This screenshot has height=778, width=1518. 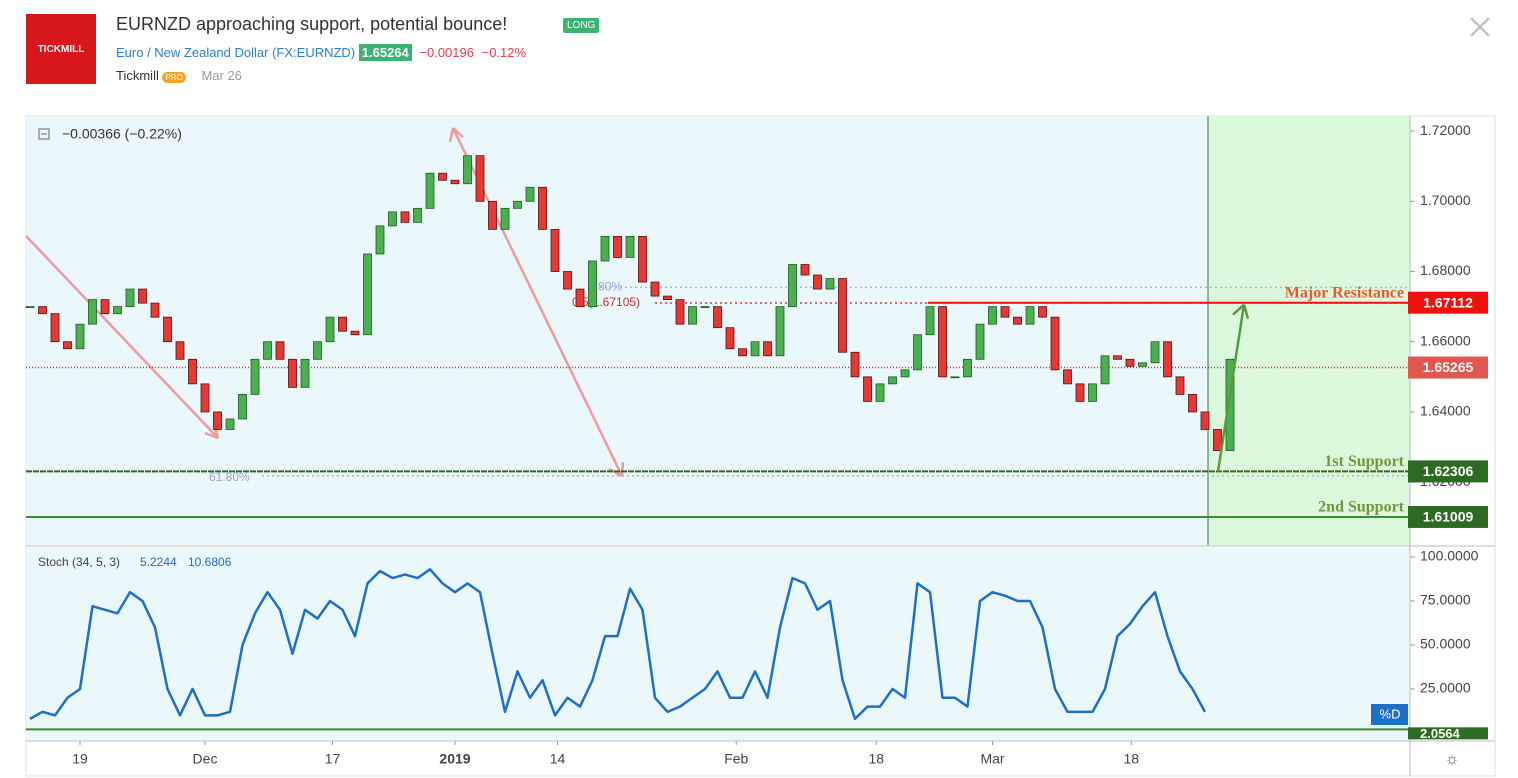 What do you see at coordinates (1390, 713) in the screenshot?
I see `series-badge-label: %D` at bounding box center [1390, 713].